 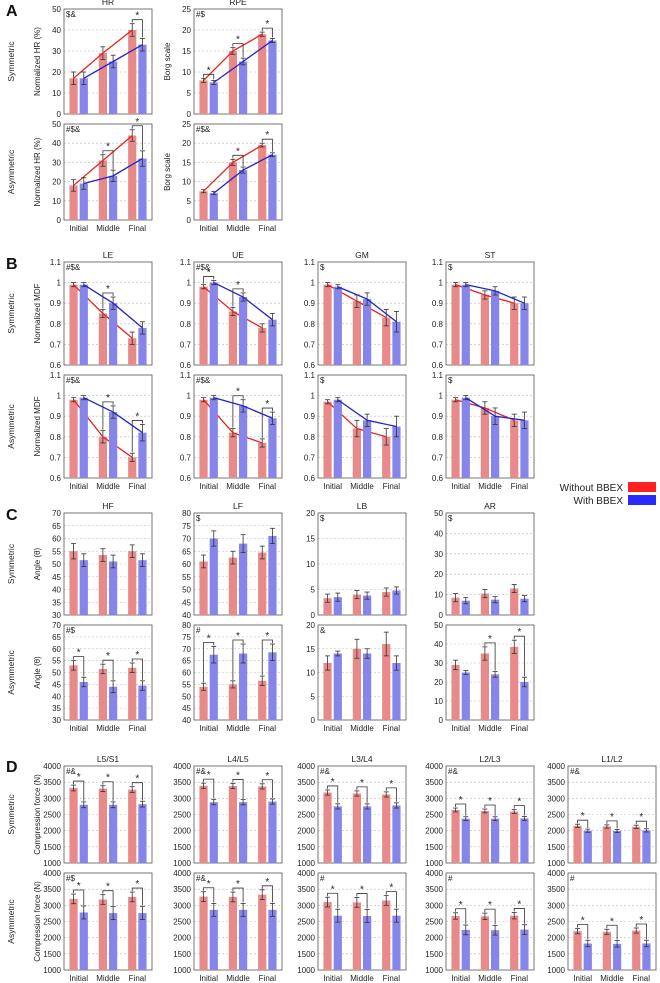 I want to click on y-tick-label: 55, so click(x=56, y=661).